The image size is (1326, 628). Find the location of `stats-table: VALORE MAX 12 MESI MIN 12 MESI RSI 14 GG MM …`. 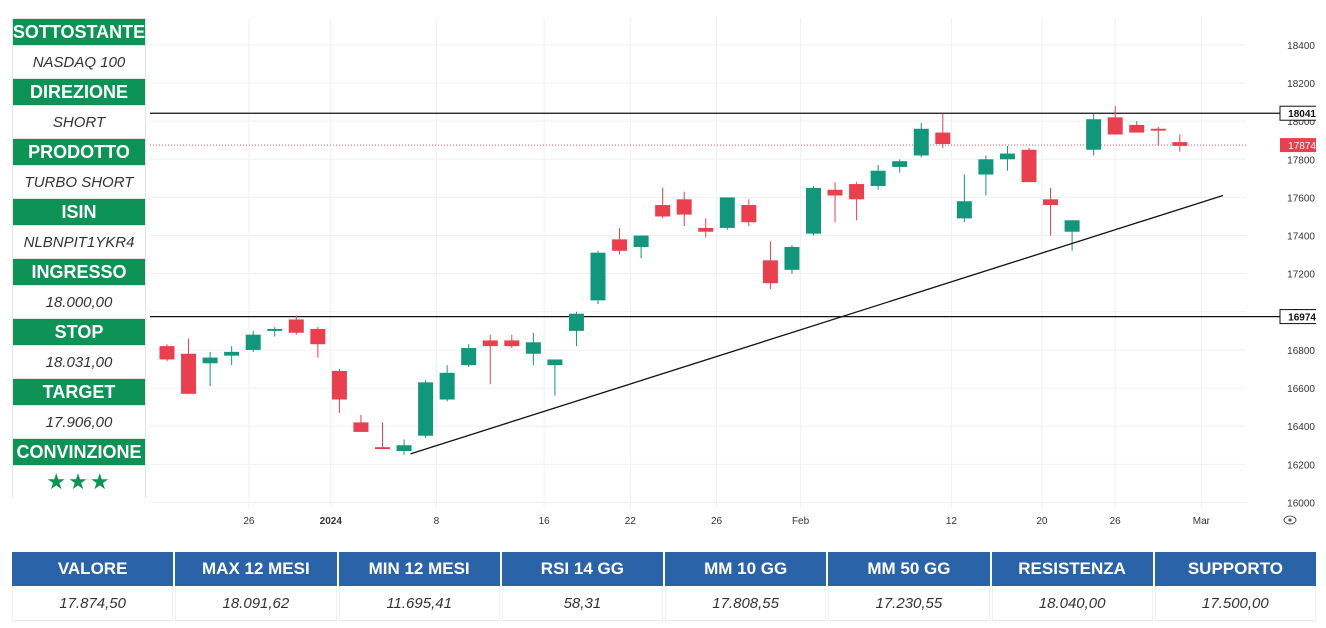

stats-table: VALORE MAX 12 MESI MIN 12 MESI RSI 14 GG MM … is located at coordinates (664, 586).